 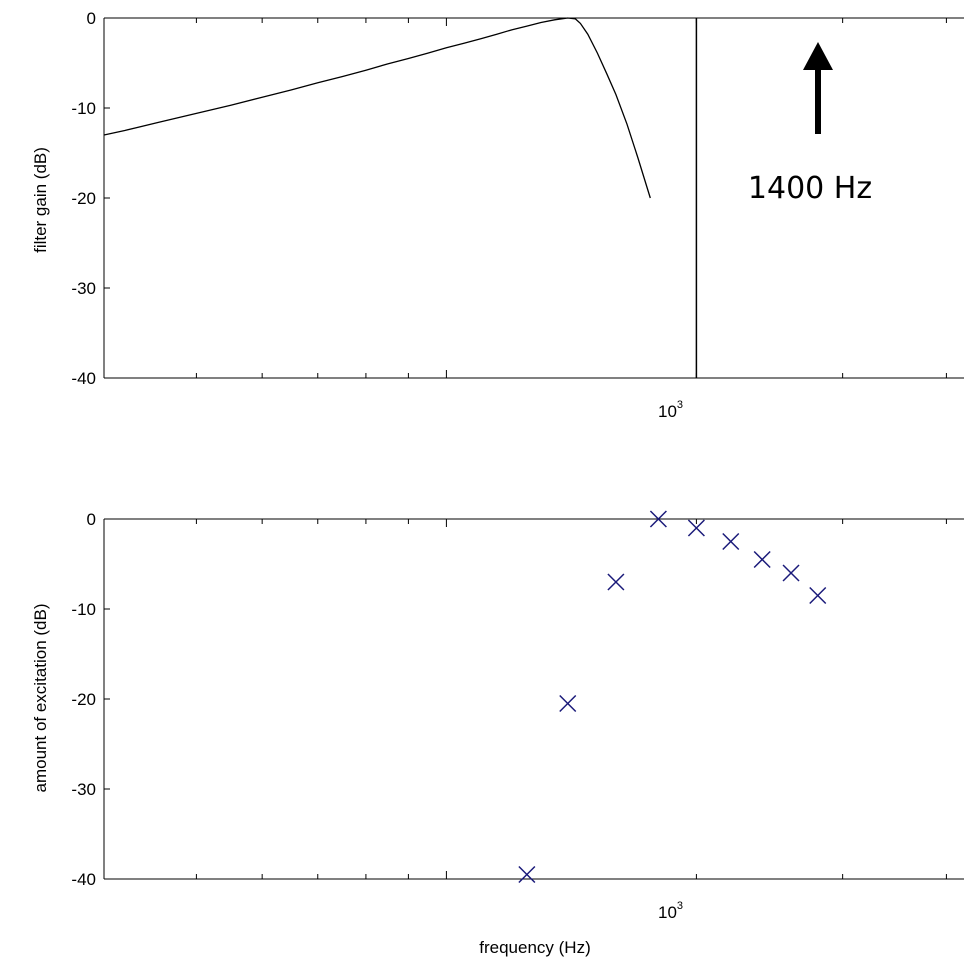 I want to click on excitation-x-tick-label: 103, so click(x=670, y=911).